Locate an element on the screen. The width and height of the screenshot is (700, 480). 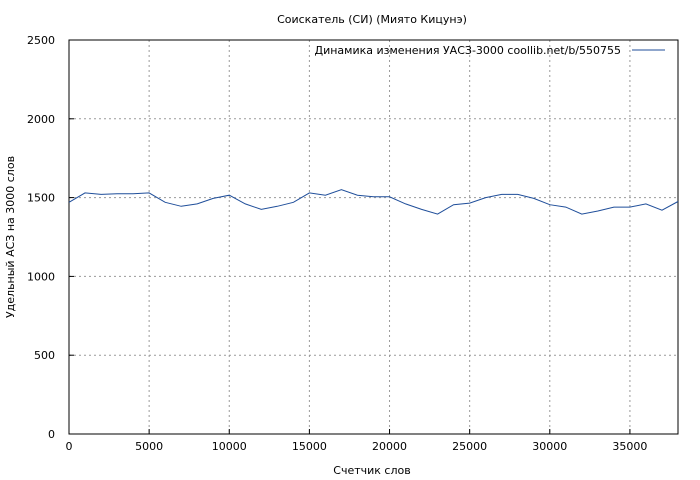
y-tick-label: 0 is located at coordinates (51, 434).